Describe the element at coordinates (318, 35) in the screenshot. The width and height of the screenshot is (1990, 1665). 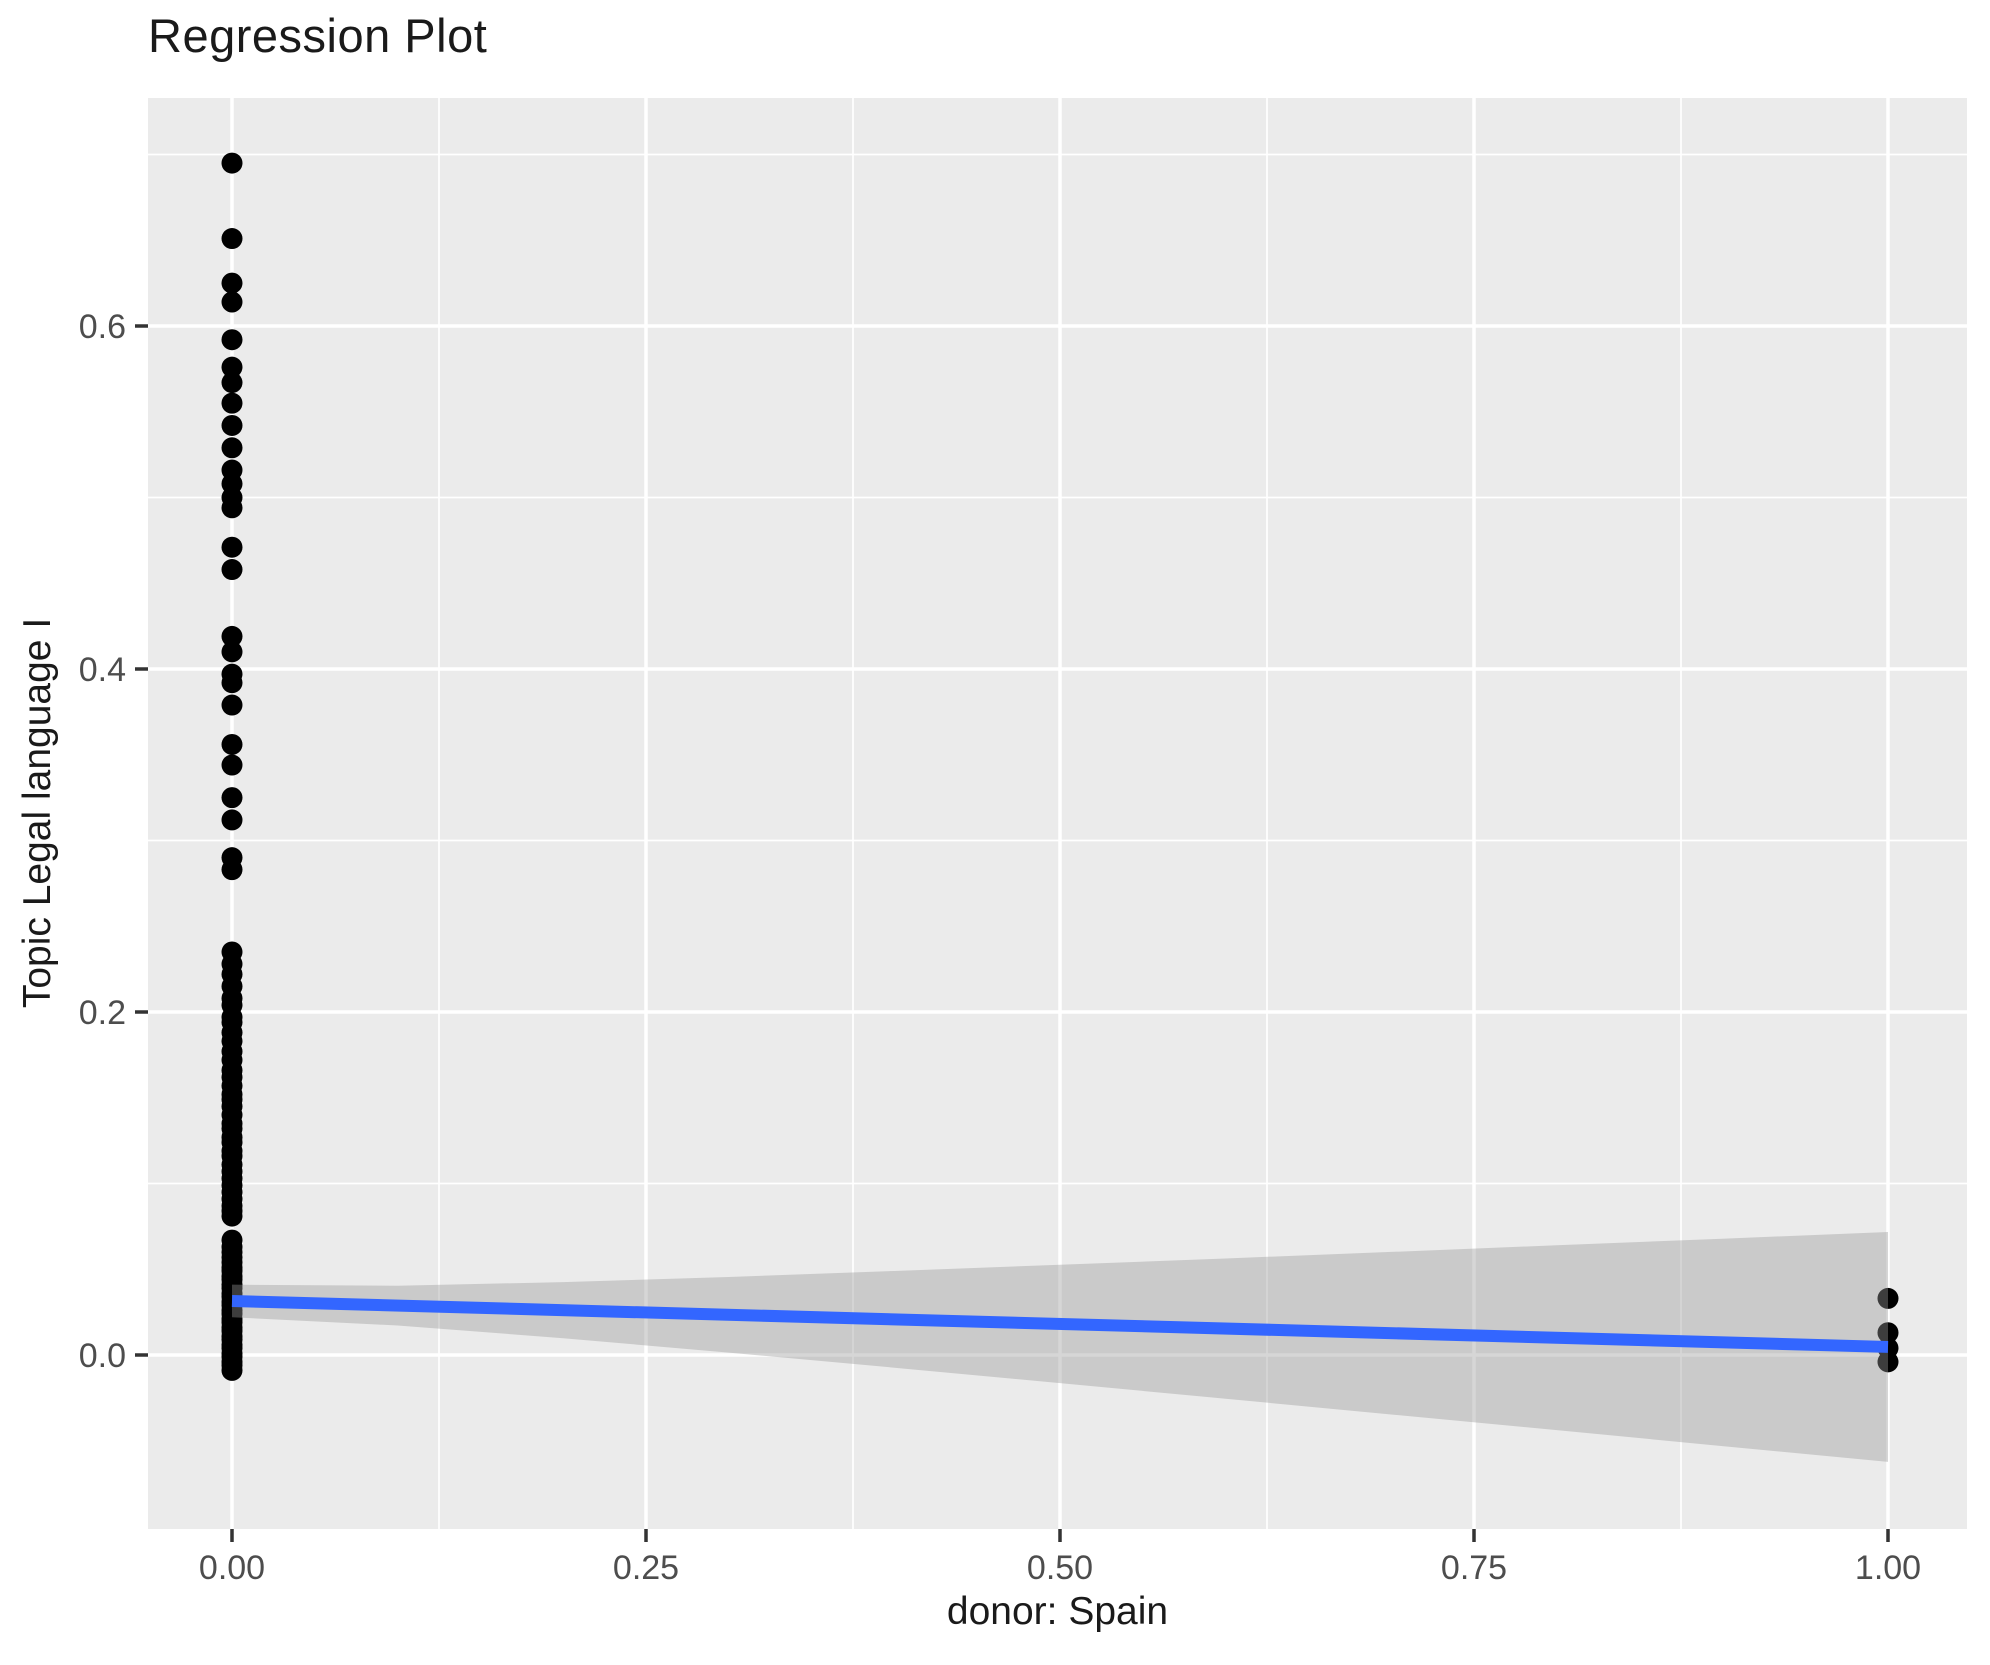
I see `chart-title: Regression Plot` at that location.